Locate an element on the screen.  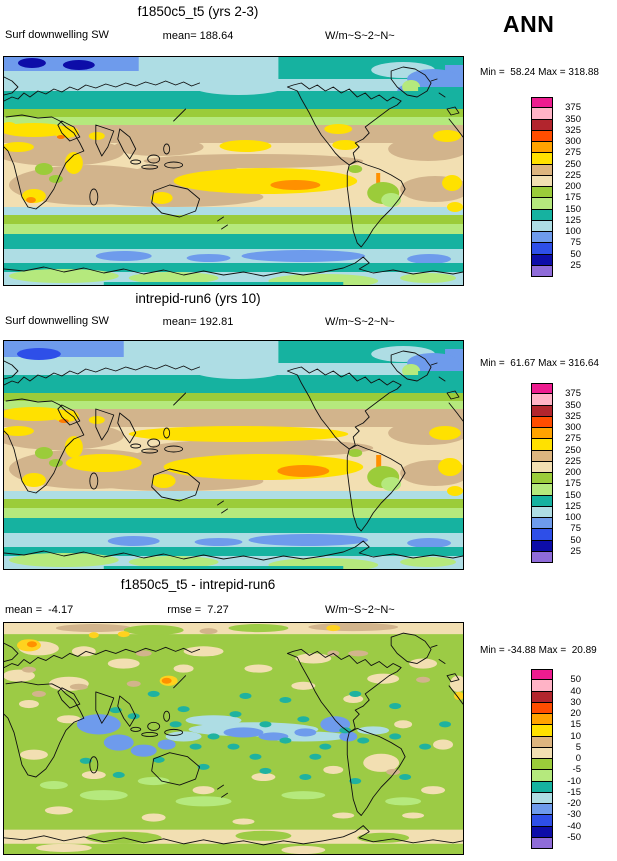
colorbar-tick-label: 5 is located at coordinates (578, 747).